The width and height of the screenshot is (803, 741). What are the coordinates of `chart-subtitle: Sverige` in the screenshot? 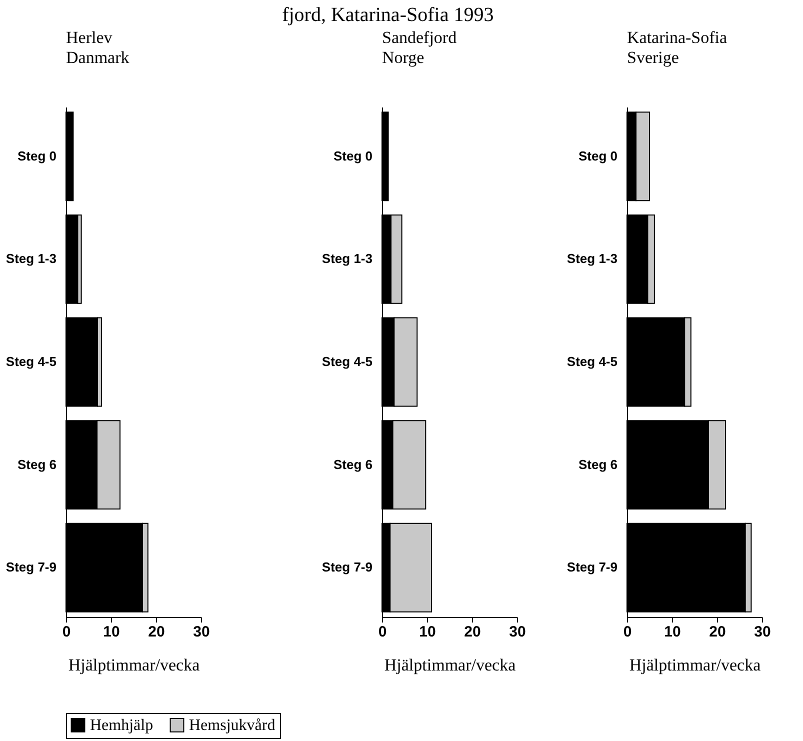 It's located at (653, 57).